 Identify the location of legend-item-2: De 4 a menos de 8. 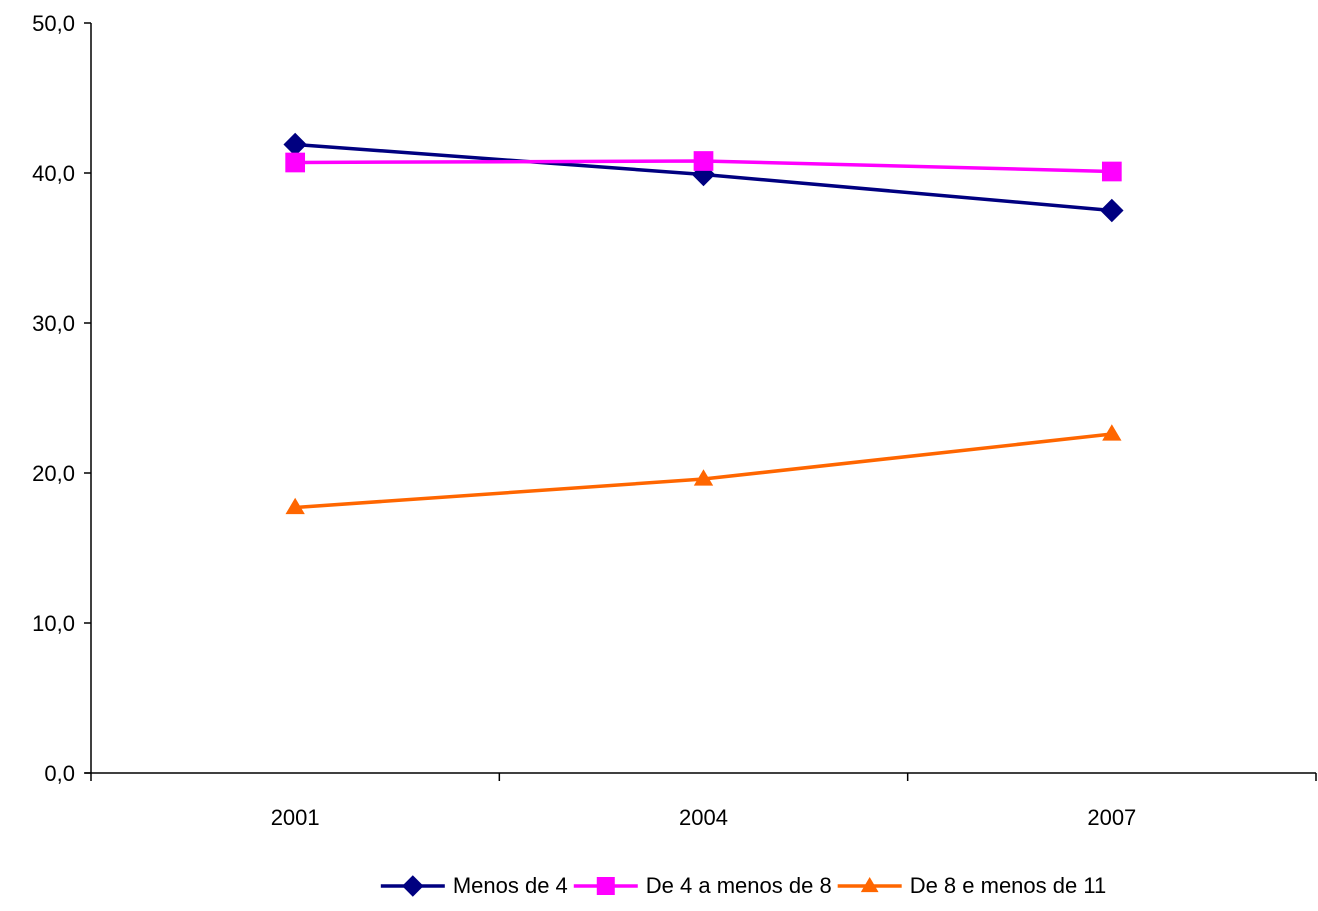
(702, 885).